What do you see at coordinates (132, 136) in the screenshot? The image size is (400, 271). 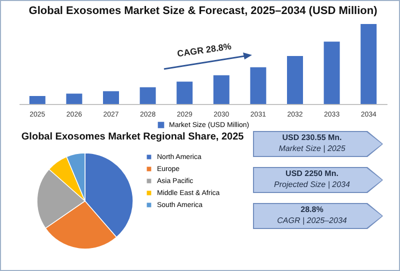 I see `chart-title: Global Exosomes Market Regional Share, 2025` at bounding box center [132, 136].